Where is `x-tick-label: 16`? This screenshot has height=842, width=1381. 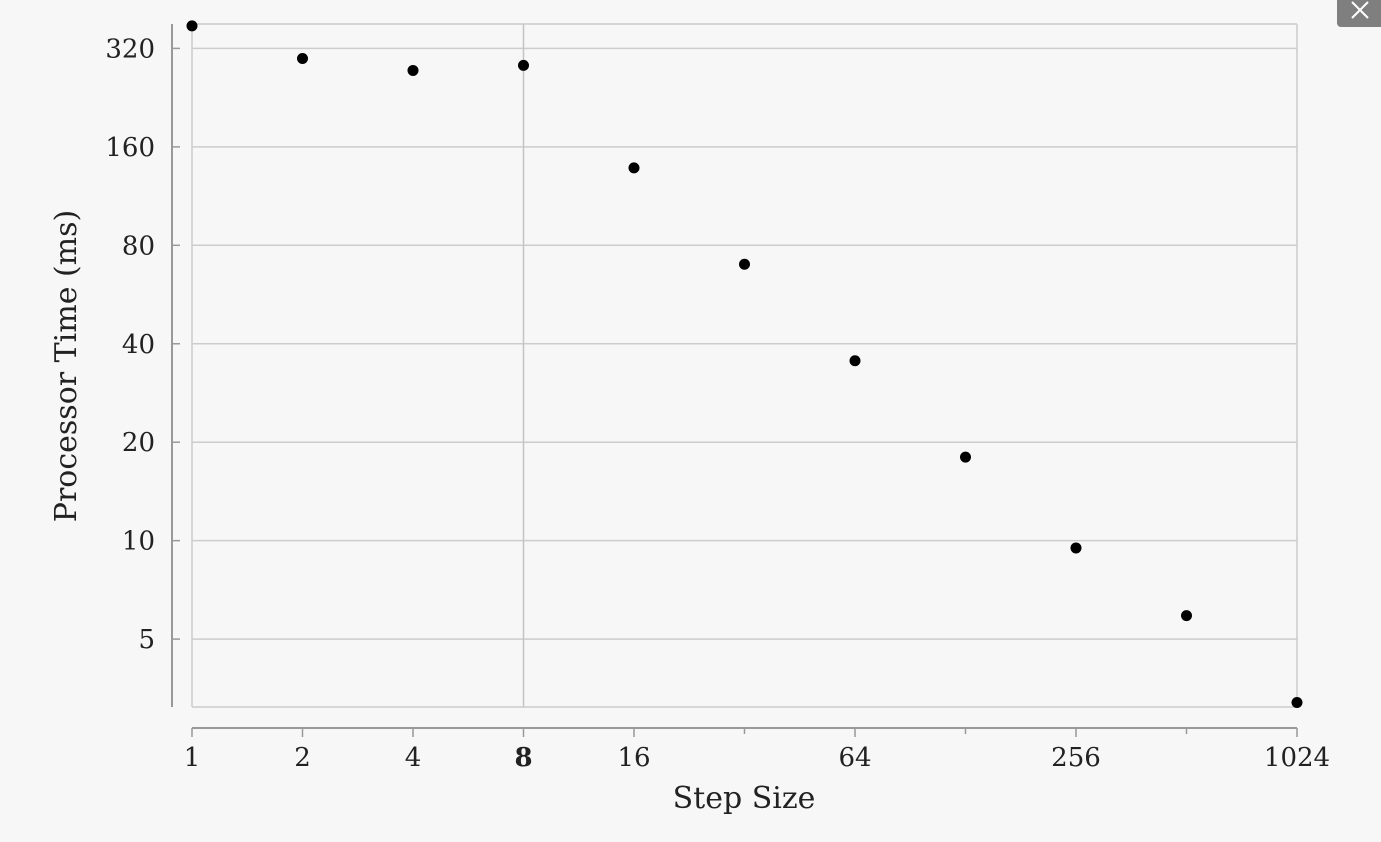
x-tick-label: 16 is located at coordinates (633, 758).